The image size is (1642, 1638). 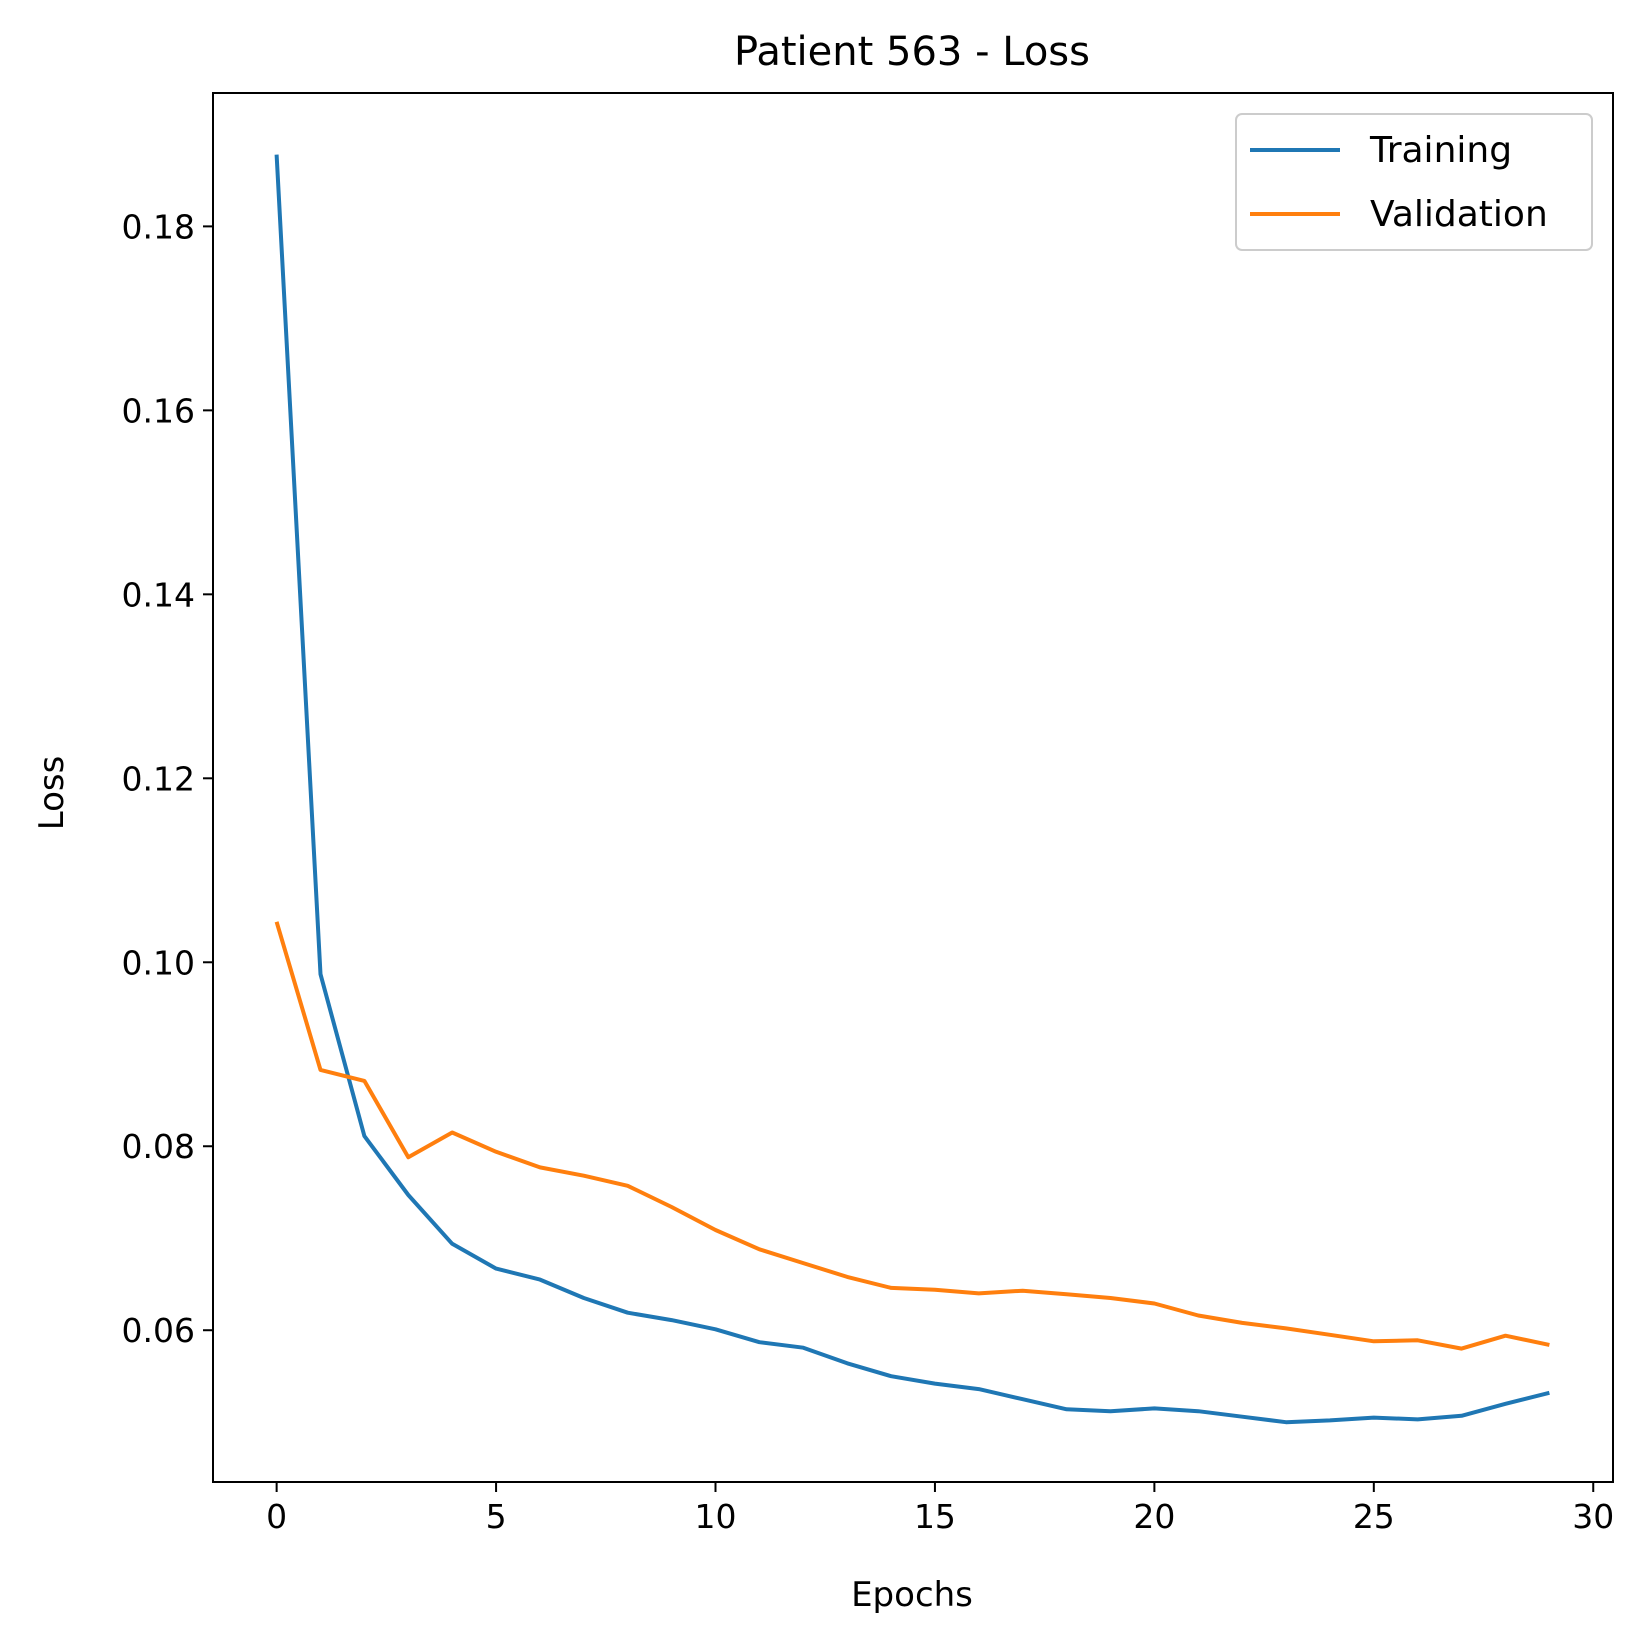 I want to click on legend-label-validation: Validation, so click(x=1459, y=214).